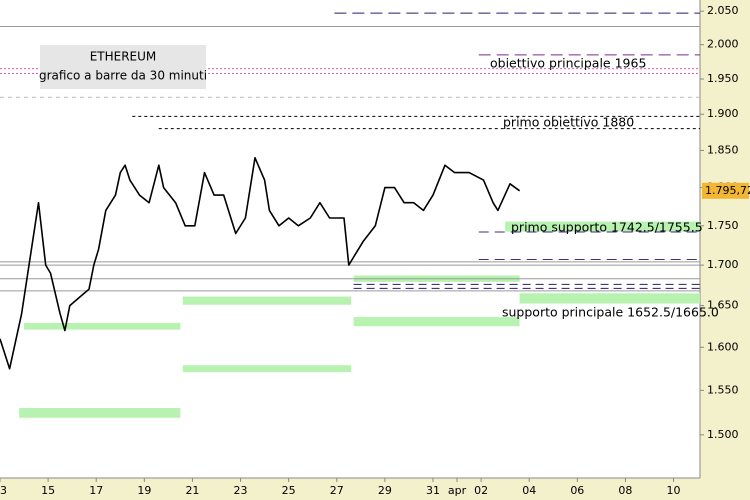  What do you see at coordinates (48, 490) in the screenshot?
I see `x-tick-label: 15` at bounding box center [48, 490].